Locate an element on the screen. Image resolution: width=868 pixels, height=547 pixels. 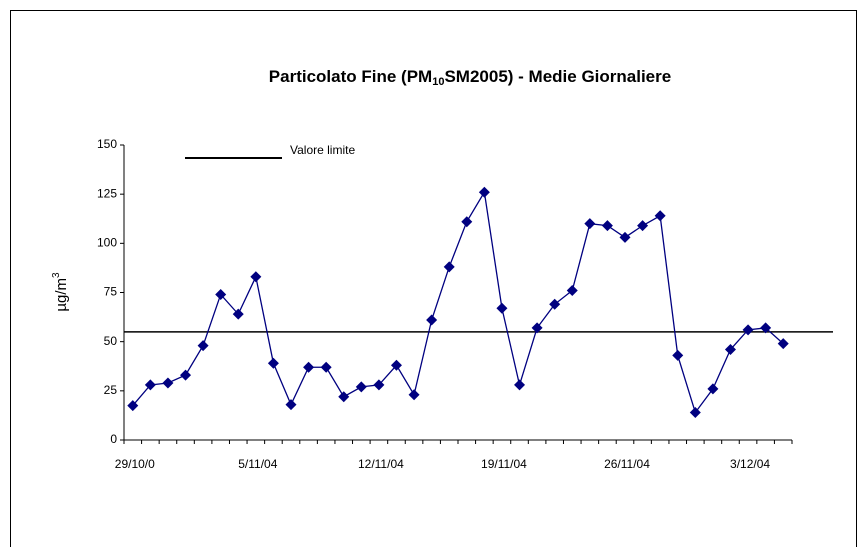
y-tick-label: 125 is located at coordinates (107, 193).